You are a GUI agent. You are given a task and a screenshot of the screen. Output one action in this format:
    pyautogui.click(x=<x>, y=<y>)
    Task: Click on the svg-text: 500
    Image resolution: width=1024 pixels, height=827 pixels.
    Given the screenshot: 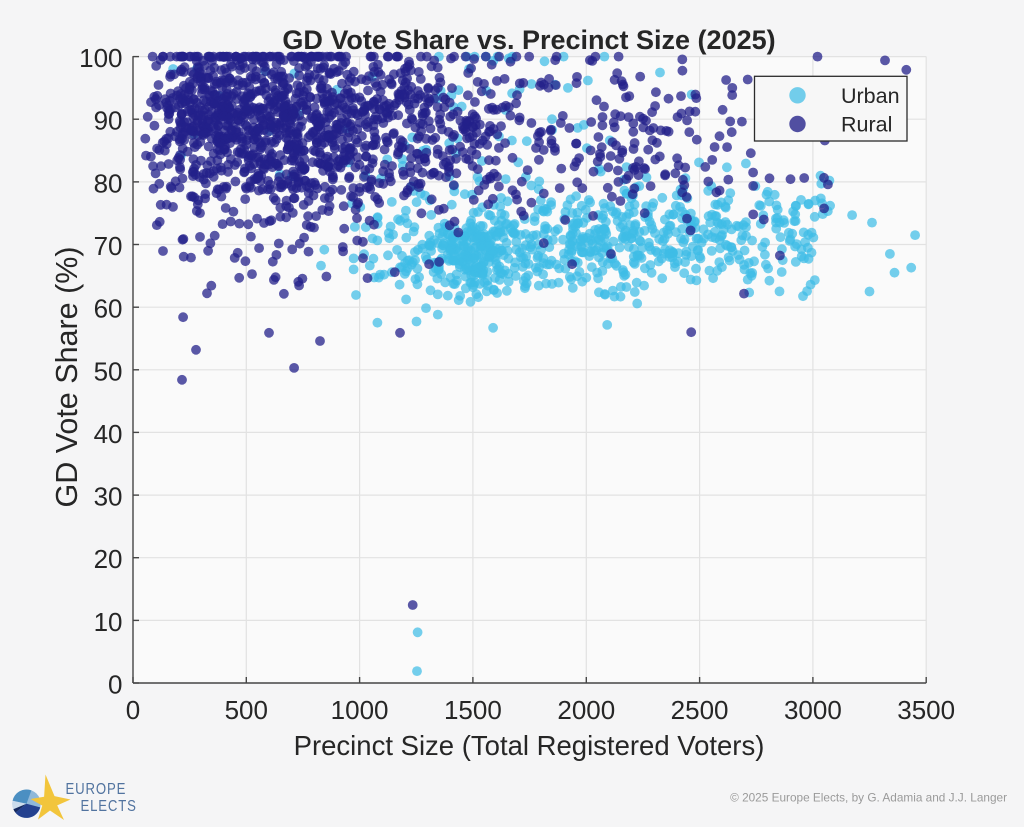 What is the action you would take?
    pyautogui.click(x=246, y=710)
    